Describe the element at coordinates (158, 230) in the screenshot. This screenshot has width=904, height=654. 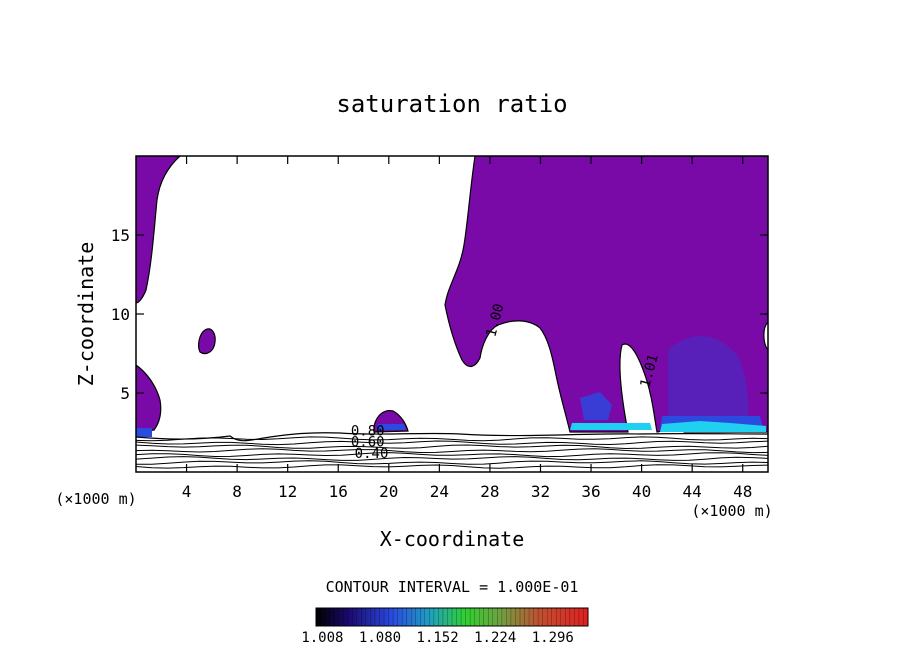
I see `saturated-region-left` at that location.